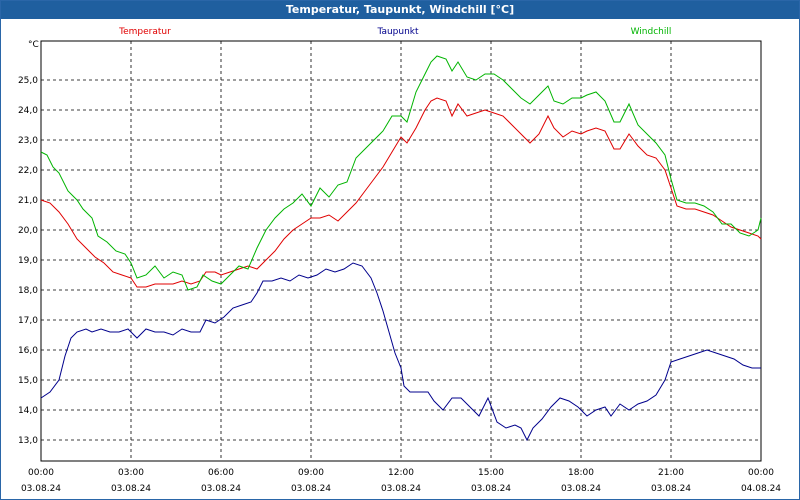  I want to click on legend-taupunkt: Taupunkt, so click(397, 32).